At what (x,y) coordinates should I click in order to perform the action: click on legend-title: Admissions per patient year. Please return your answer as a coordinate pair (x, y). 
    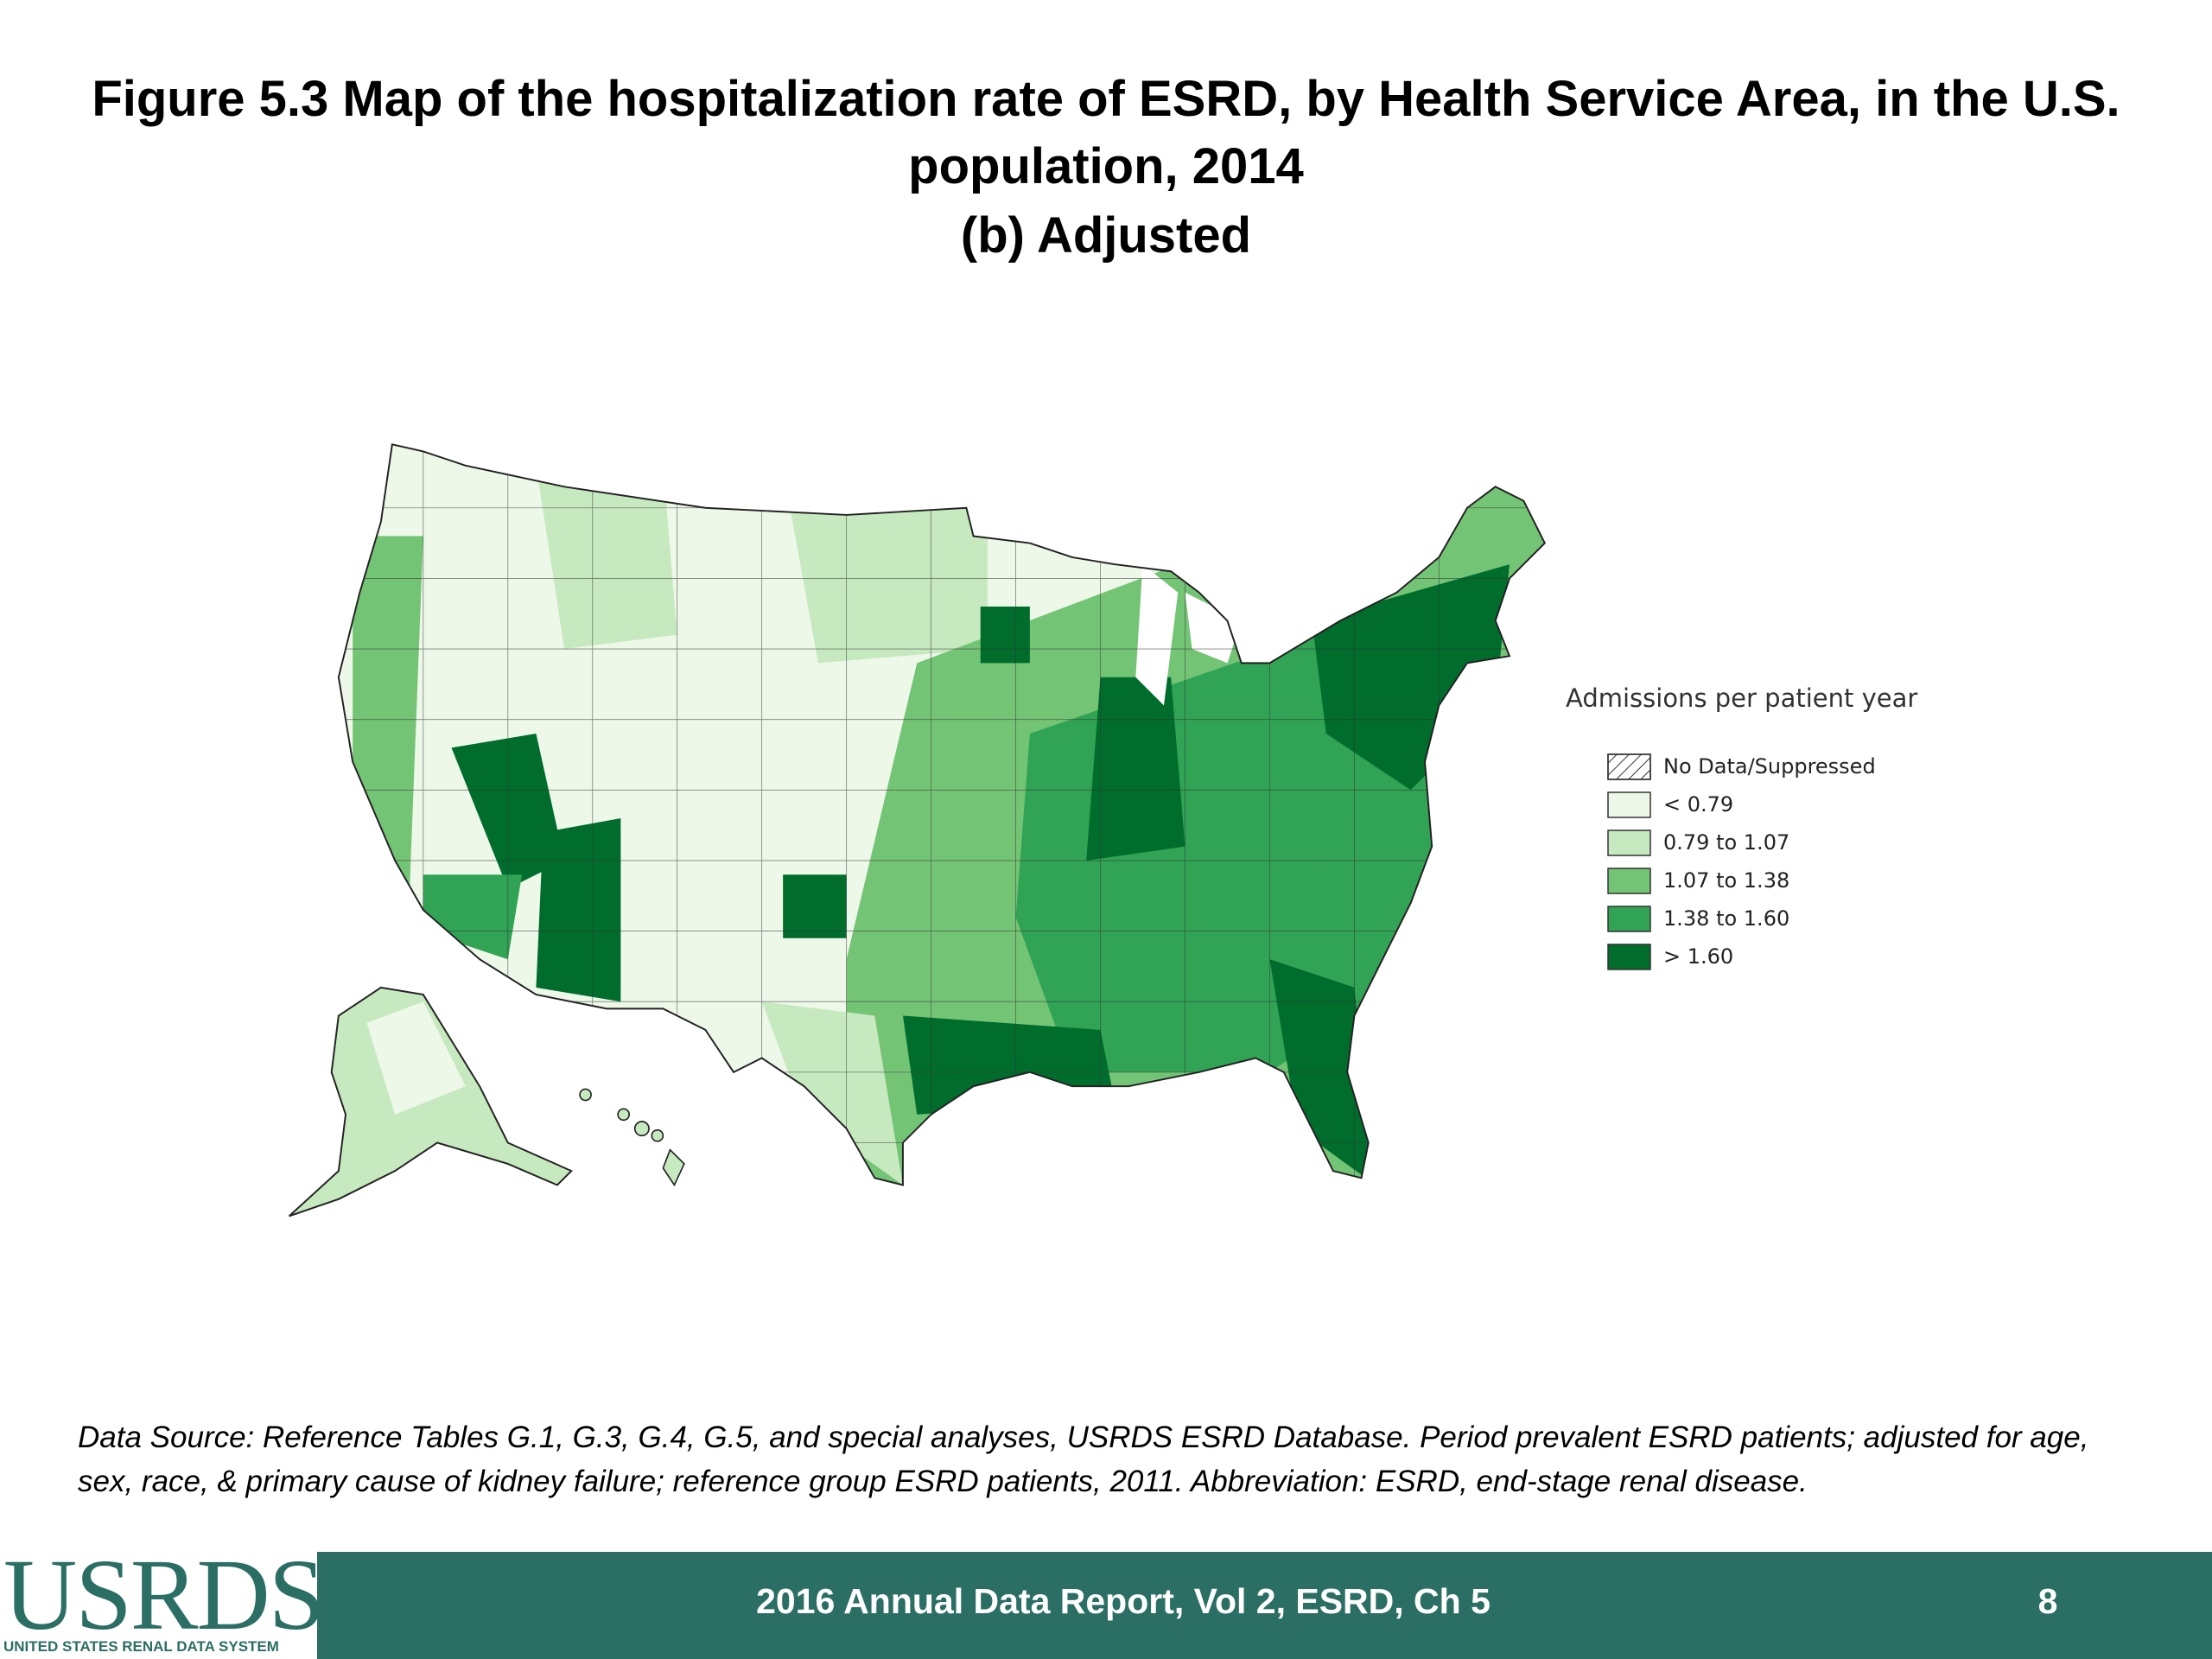
    Looking at the image, I should click on (1741, 698).